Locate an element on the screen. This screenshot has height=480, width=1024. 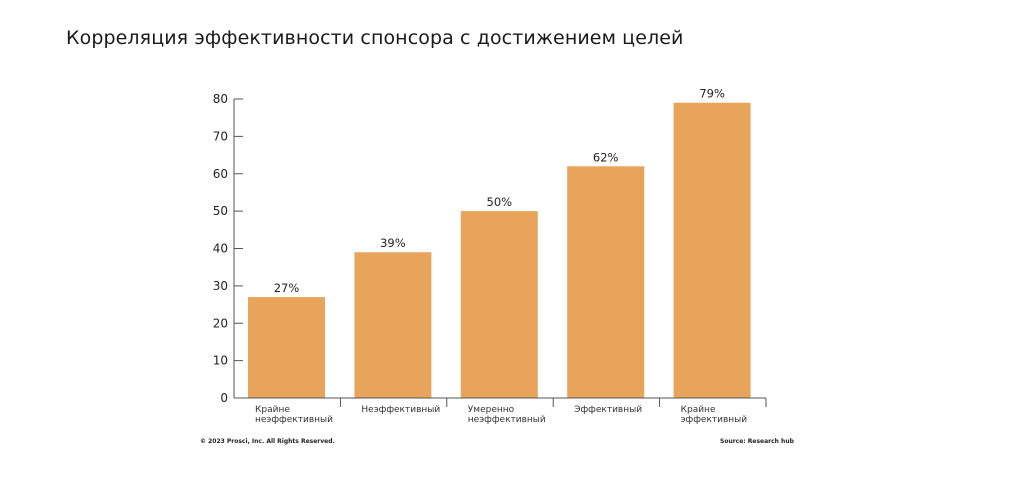
x-category-label: Умеренно is located at coordinates (491, 410).